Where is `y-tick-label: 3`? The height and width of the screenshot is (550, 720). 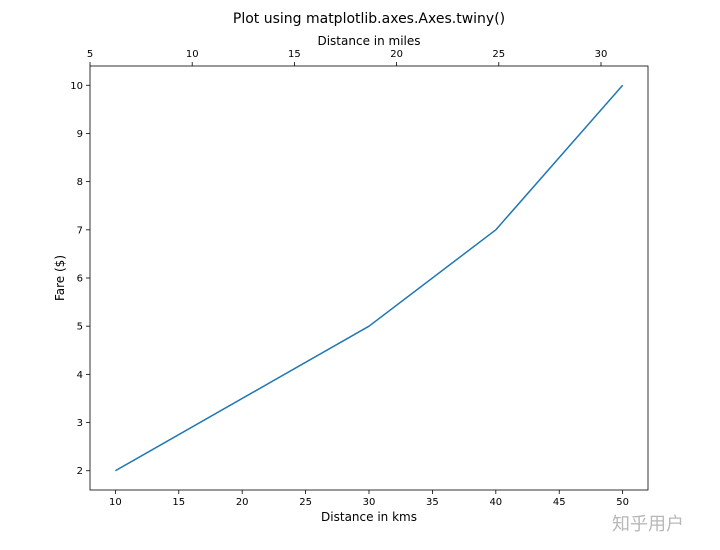 y-tick-label: 3 is located at coordinates (80, 423).